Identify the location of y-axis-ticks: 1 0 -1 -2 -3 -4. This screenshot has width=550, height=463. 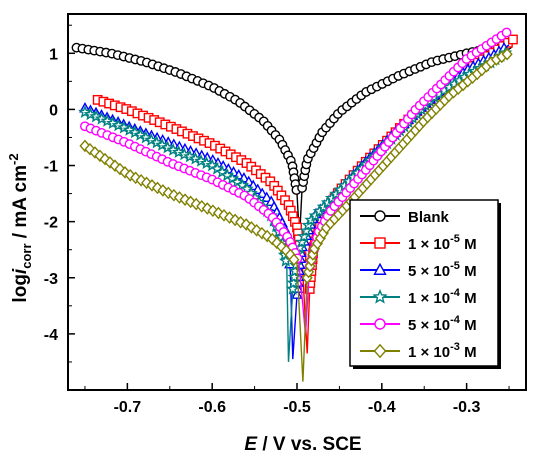
(59, 193).